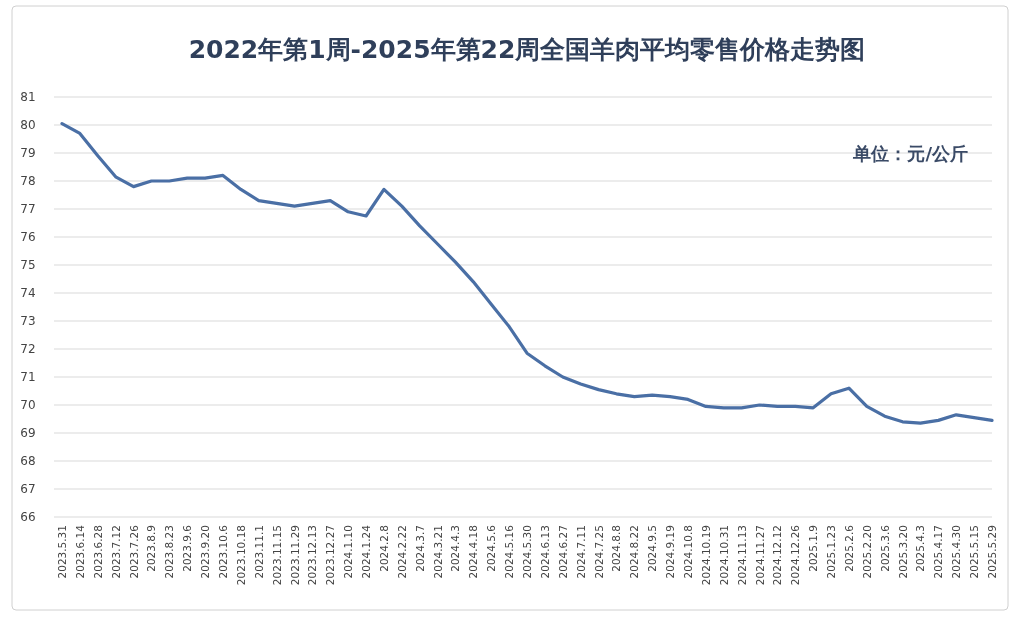  What do you see at coordinates (437, 552) in the screenshot?
I see `x-tick-label: 2024.3.21` at bounding box center [437, 552].